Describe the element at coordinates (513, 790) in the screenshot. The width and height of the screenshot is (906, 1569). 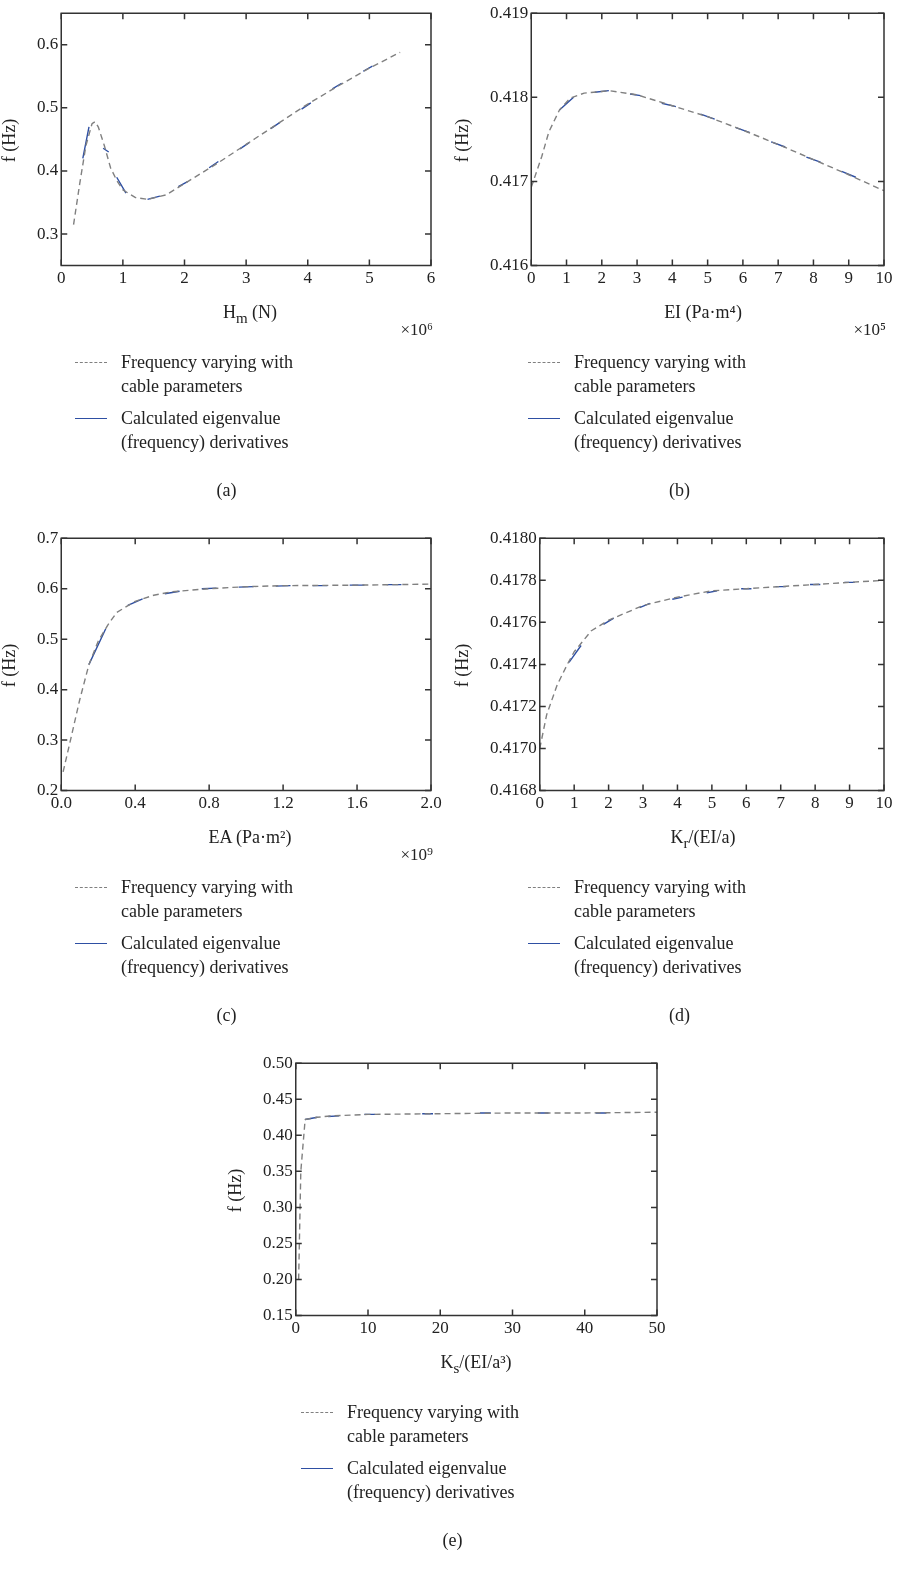
I see `y-tick-label: 0.4168` at that location.